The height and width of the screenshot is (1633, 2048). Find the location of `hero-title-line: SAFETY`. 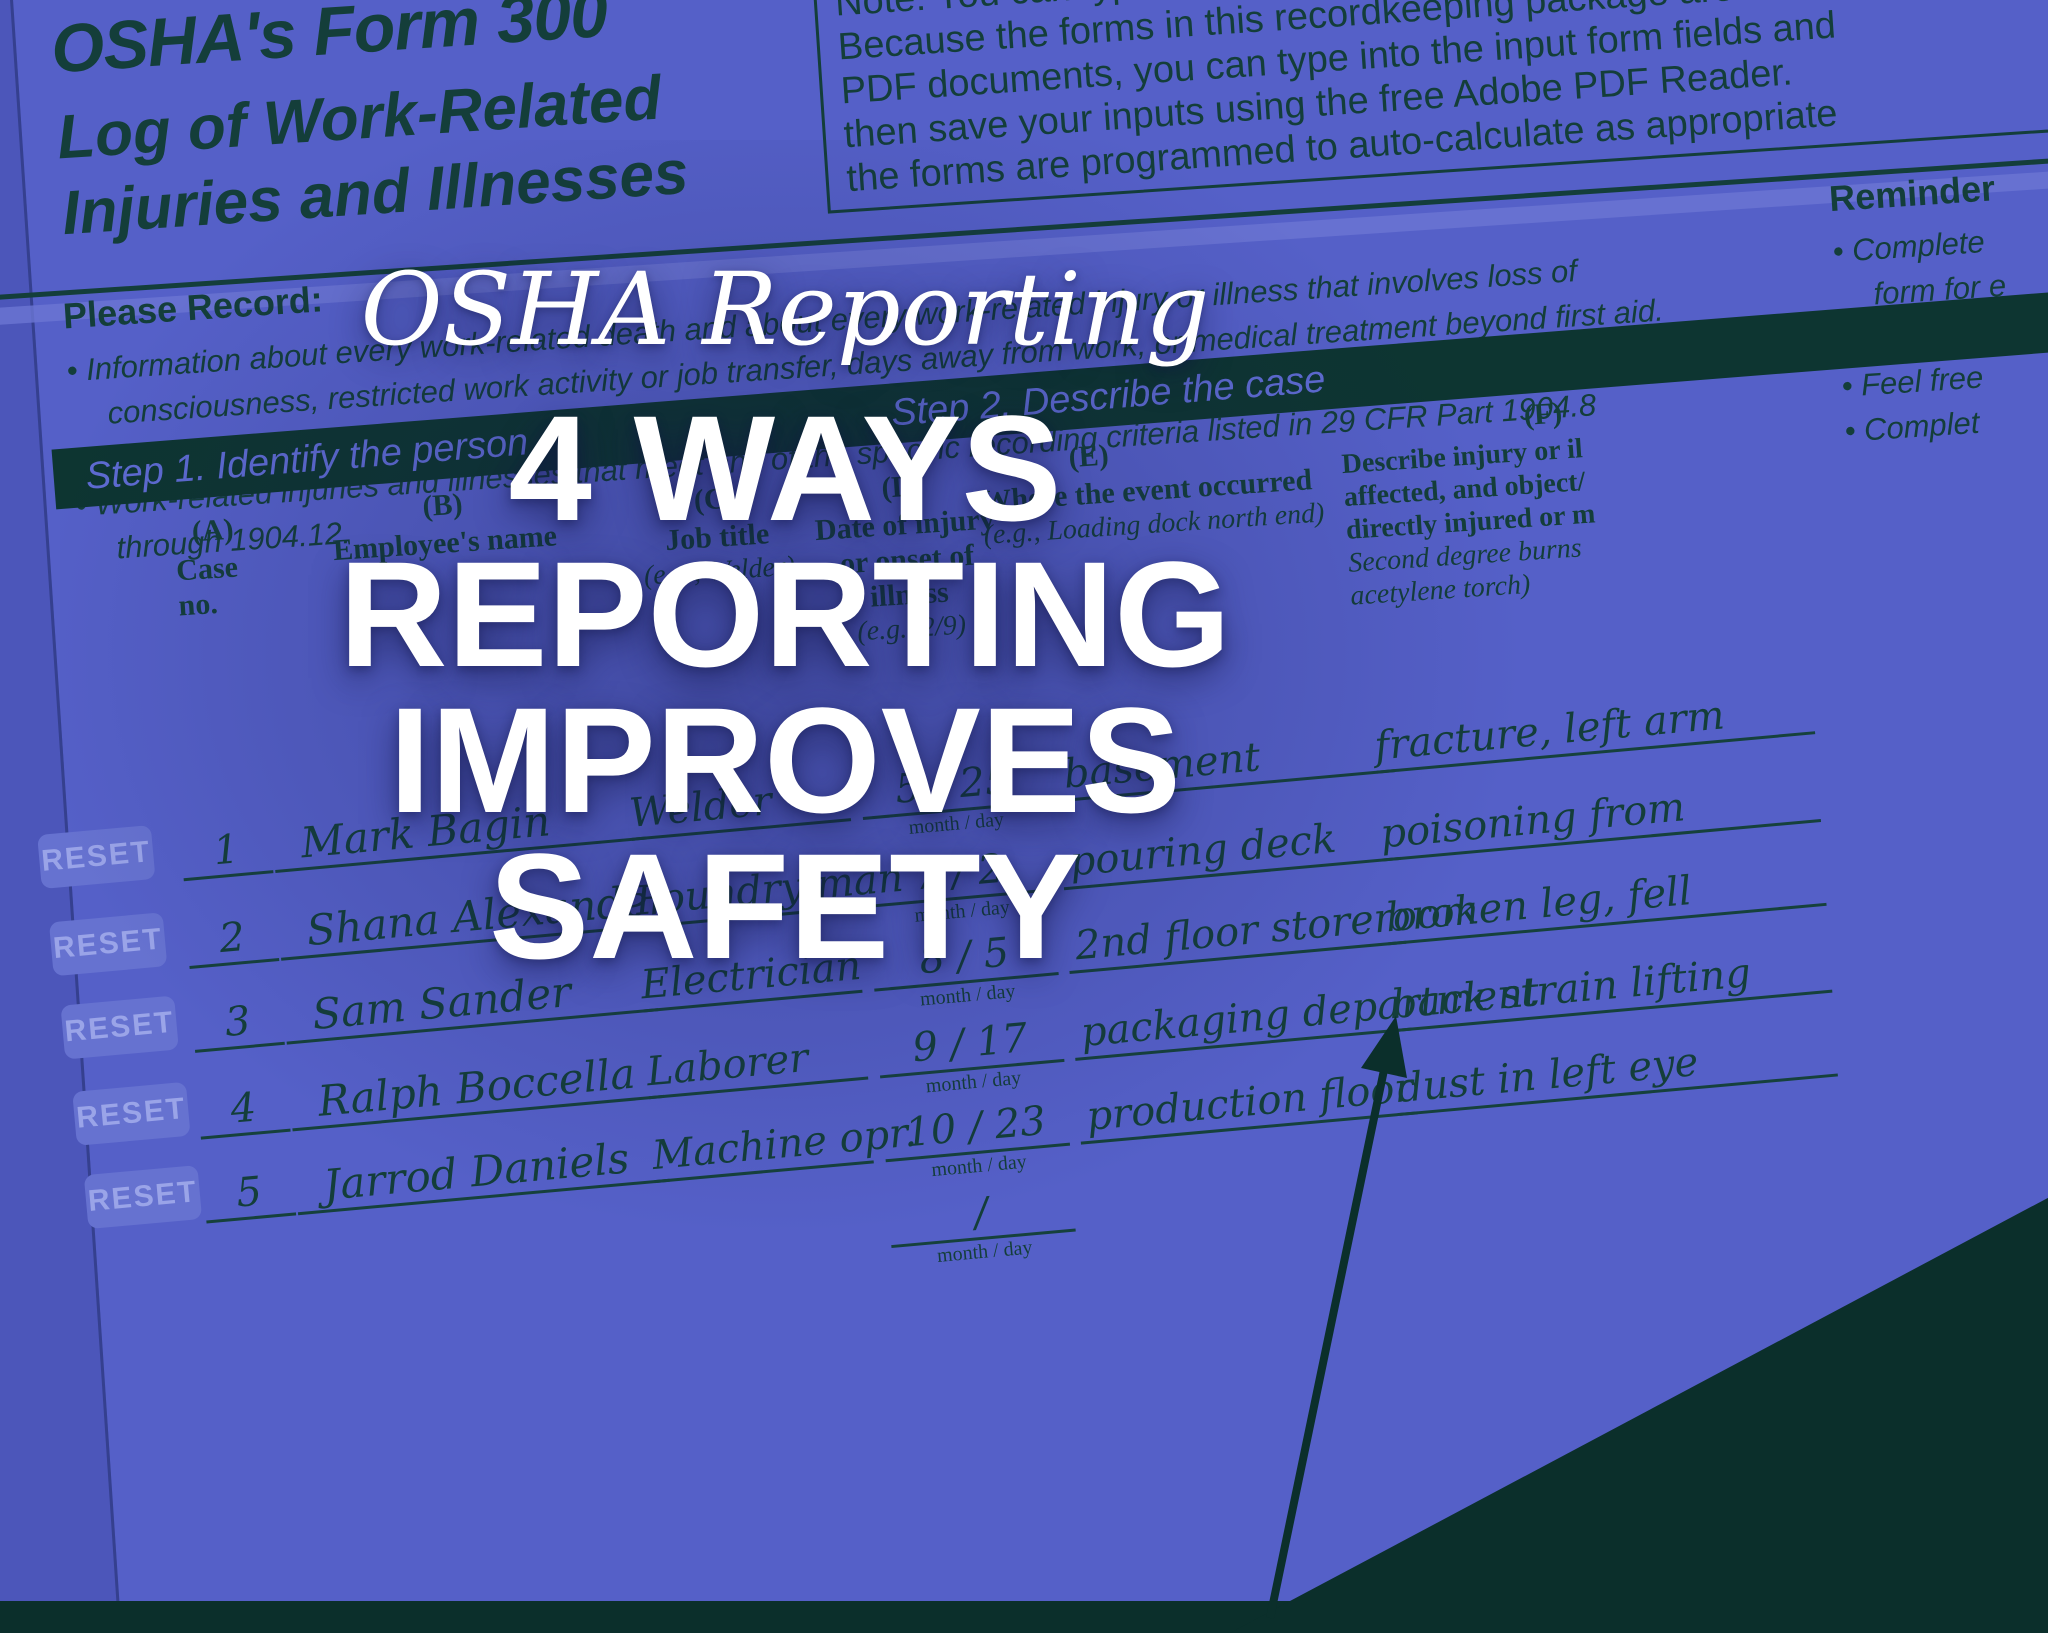

hero-title-line: SAFETY is located at coordinates (785, 906).